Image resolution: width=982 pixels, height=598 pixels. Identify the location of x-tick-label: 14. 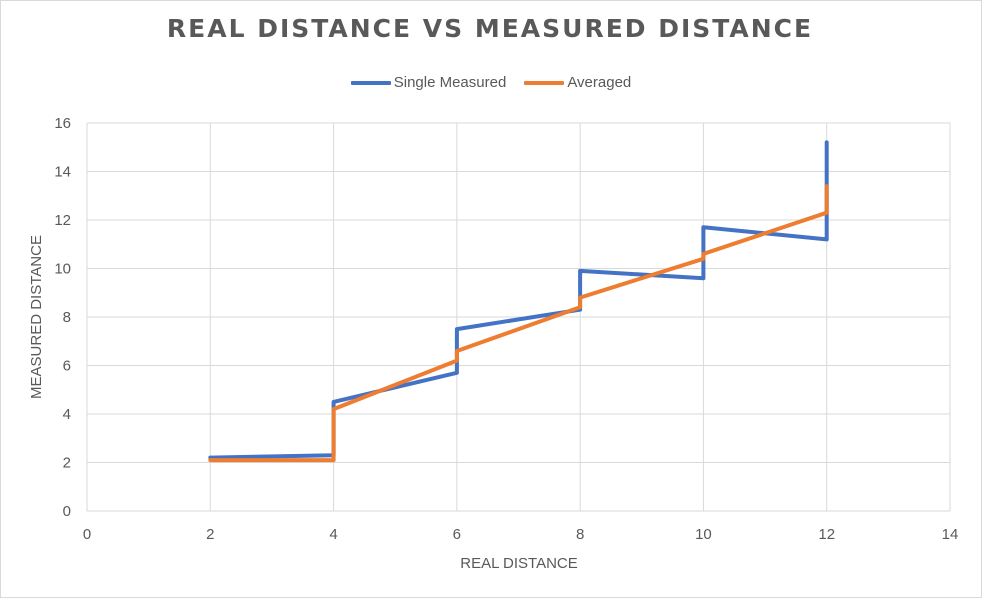
(950, 534).